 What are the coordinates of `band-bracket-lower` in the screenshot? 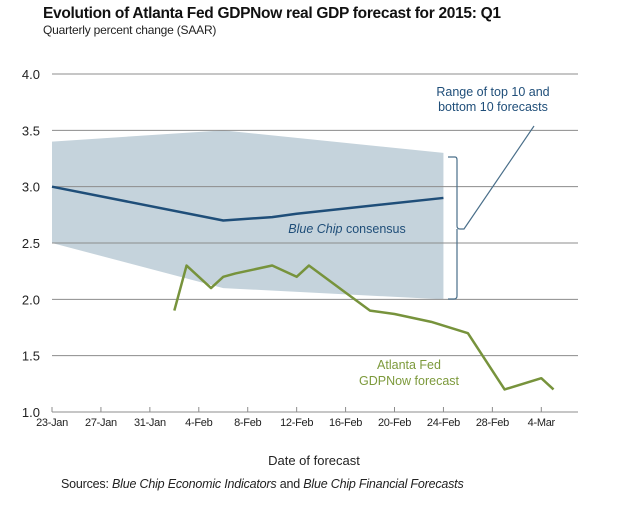 It's located at (453, 264).